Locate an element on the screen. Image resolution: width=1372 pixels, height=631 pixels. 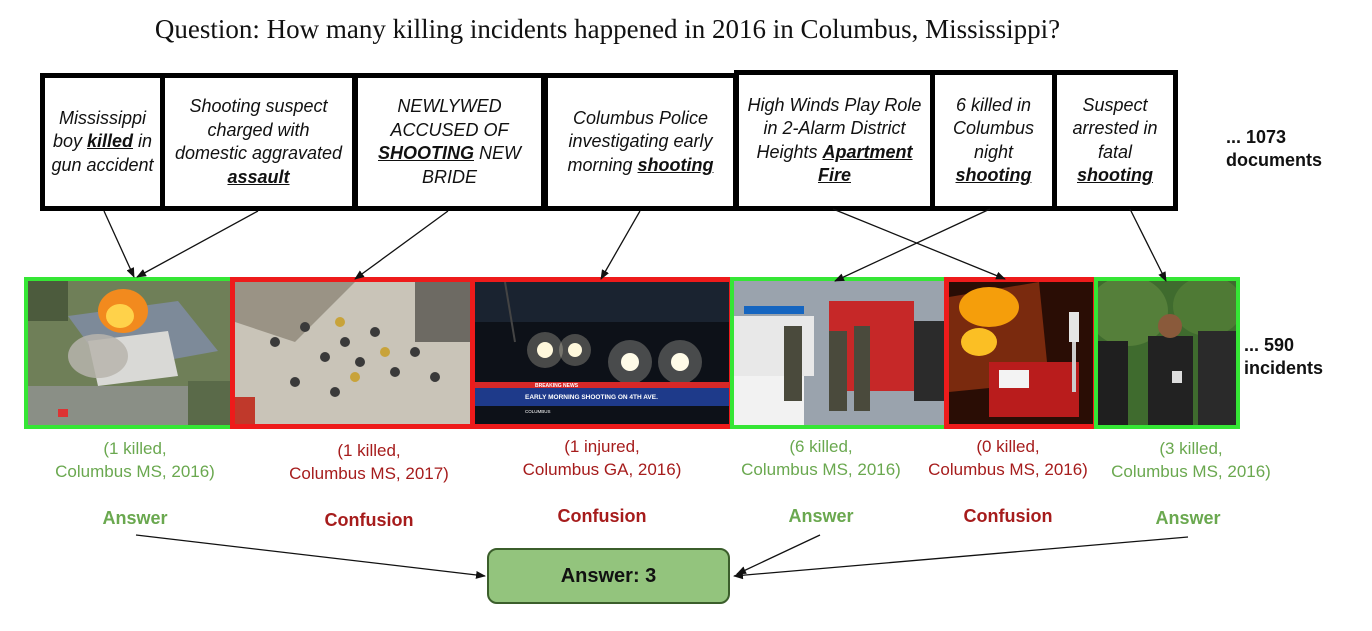
document-card: Mississippi boy killed in gun accident is located at coordinates (102, 142).